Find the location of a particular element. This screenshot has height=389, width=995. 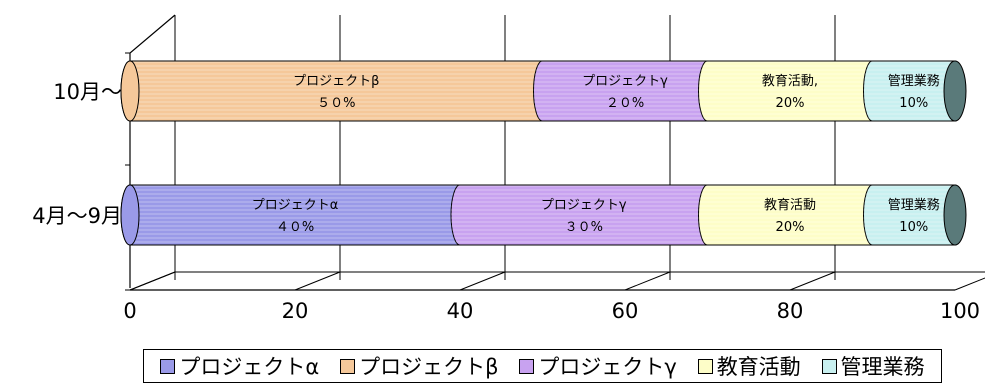

legend-label: プロジェクトγ is located at coordinates (607, 367).